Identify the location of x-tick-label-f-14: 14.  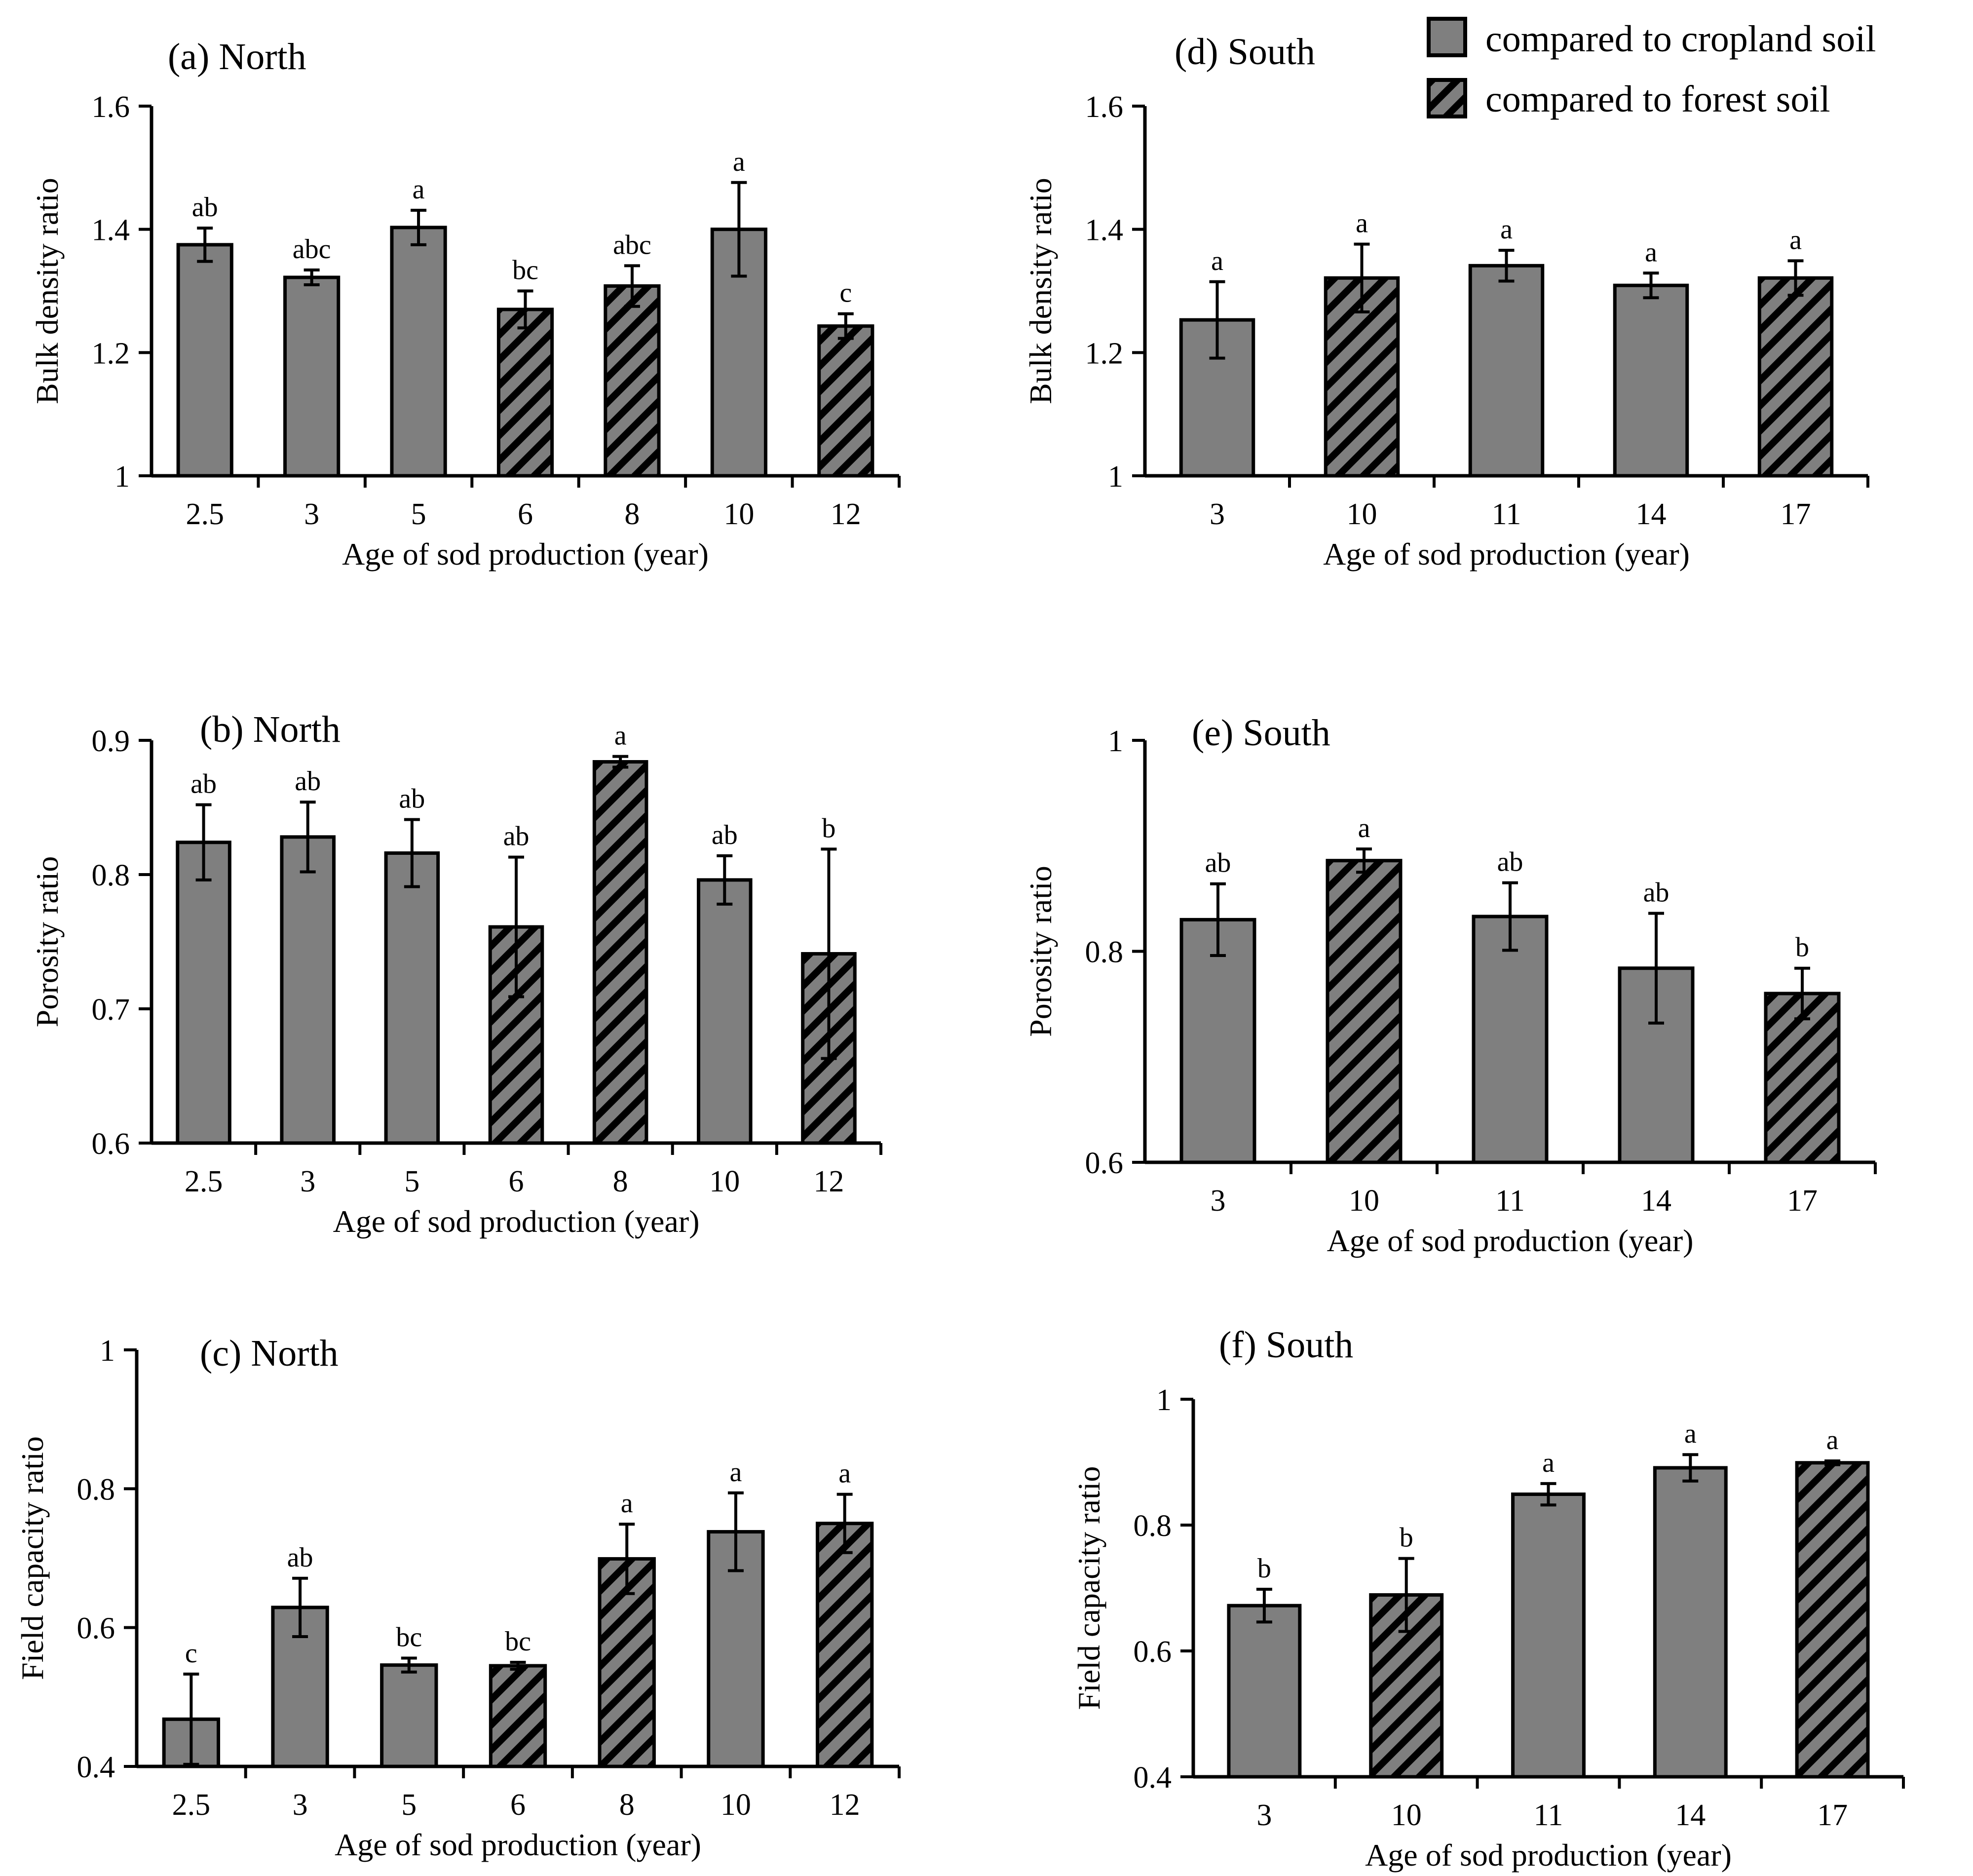
(1691, 1816).